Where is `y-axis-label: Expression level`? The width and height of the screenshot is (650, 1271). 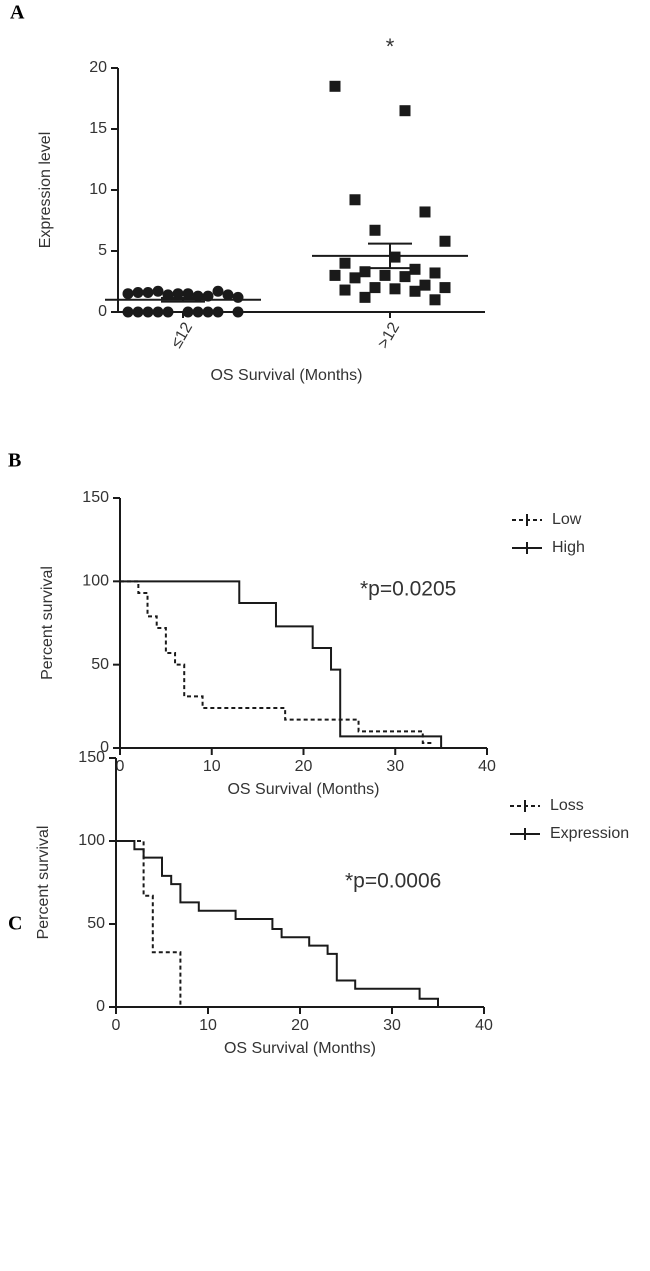
y-axis-label: Expression level is located at coordinates (45, 190).